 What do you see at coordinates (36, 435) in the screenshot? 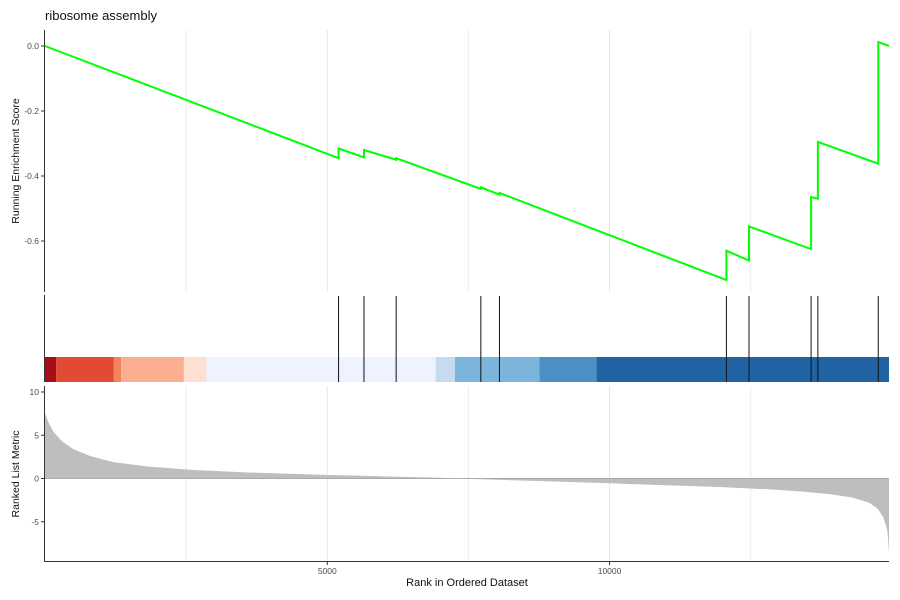
I see `metric-y-tick-label: 5` at bounding box center [36, 435].